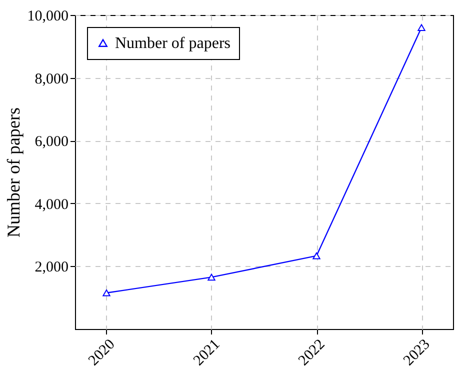 The width and height of the screenshot is (474, 368). I want to click on y-tick-label: 8,000, so click(51, 79).